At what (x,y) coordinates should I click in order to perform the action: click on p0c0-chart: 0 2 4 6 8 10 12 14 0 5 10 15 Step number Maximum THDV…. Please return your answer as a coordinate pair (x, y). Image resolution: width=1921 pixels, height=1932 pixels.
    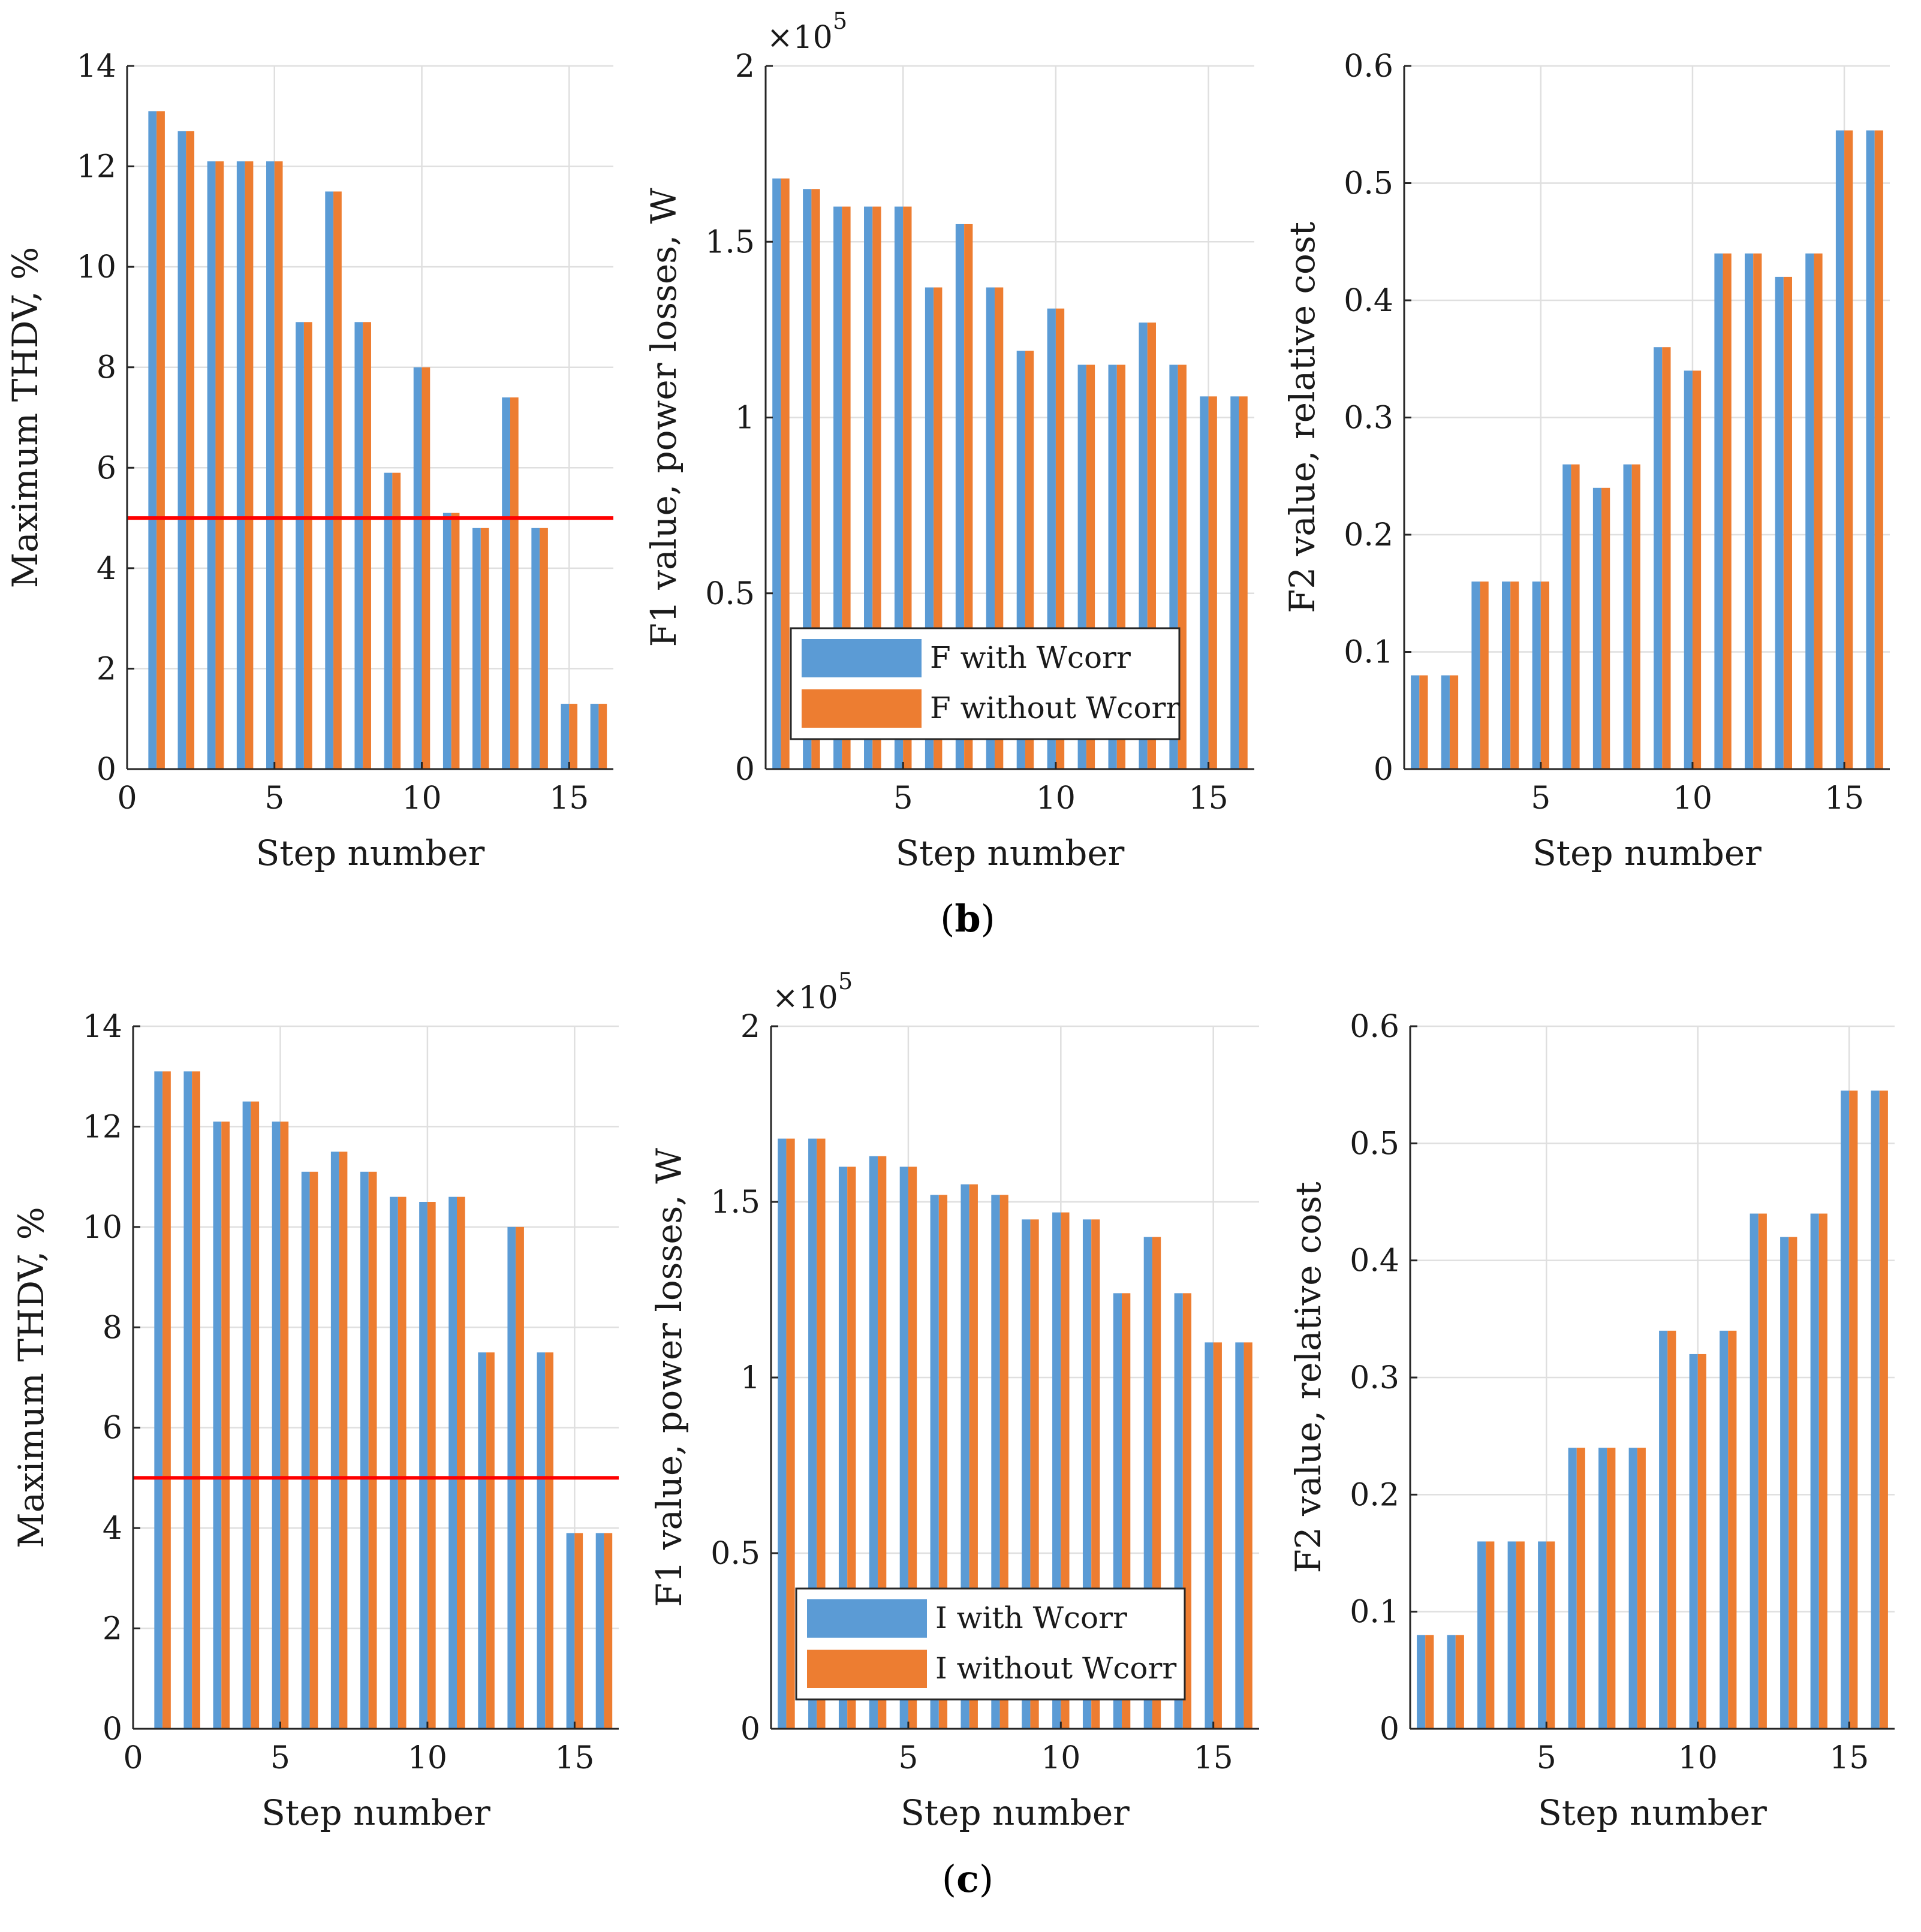
    Looking at the image, I should click on (309, 461).